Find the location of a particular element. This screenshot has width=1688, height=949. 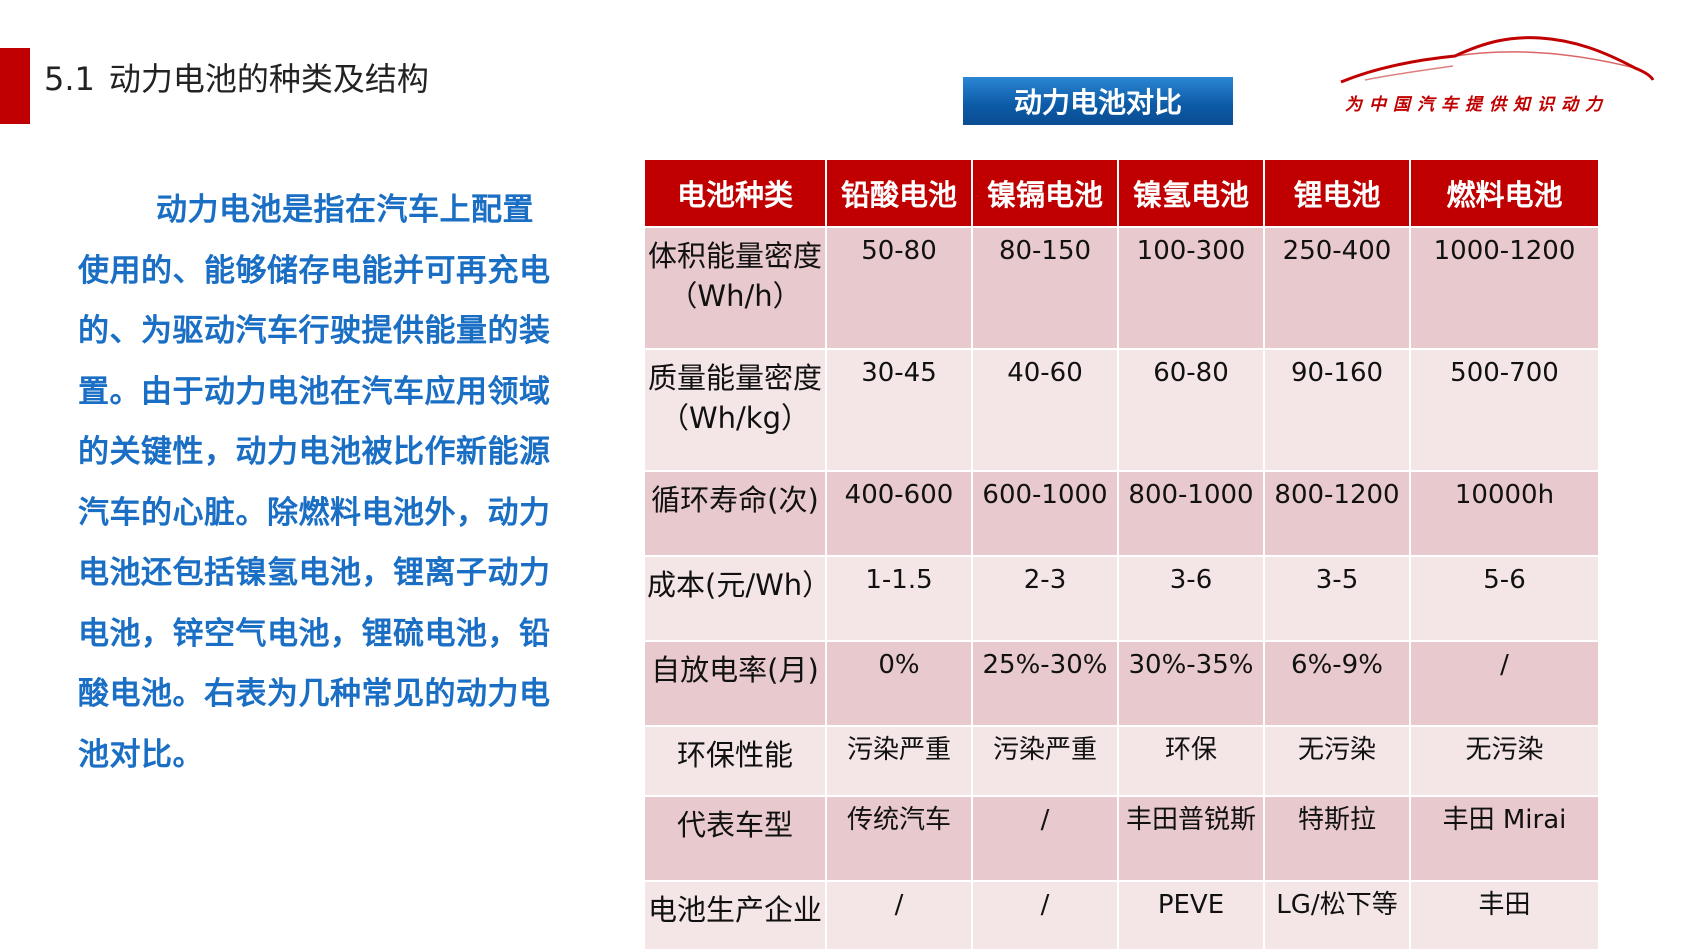

table-cell: 1-1.5 is located at coordinates (899, 598).